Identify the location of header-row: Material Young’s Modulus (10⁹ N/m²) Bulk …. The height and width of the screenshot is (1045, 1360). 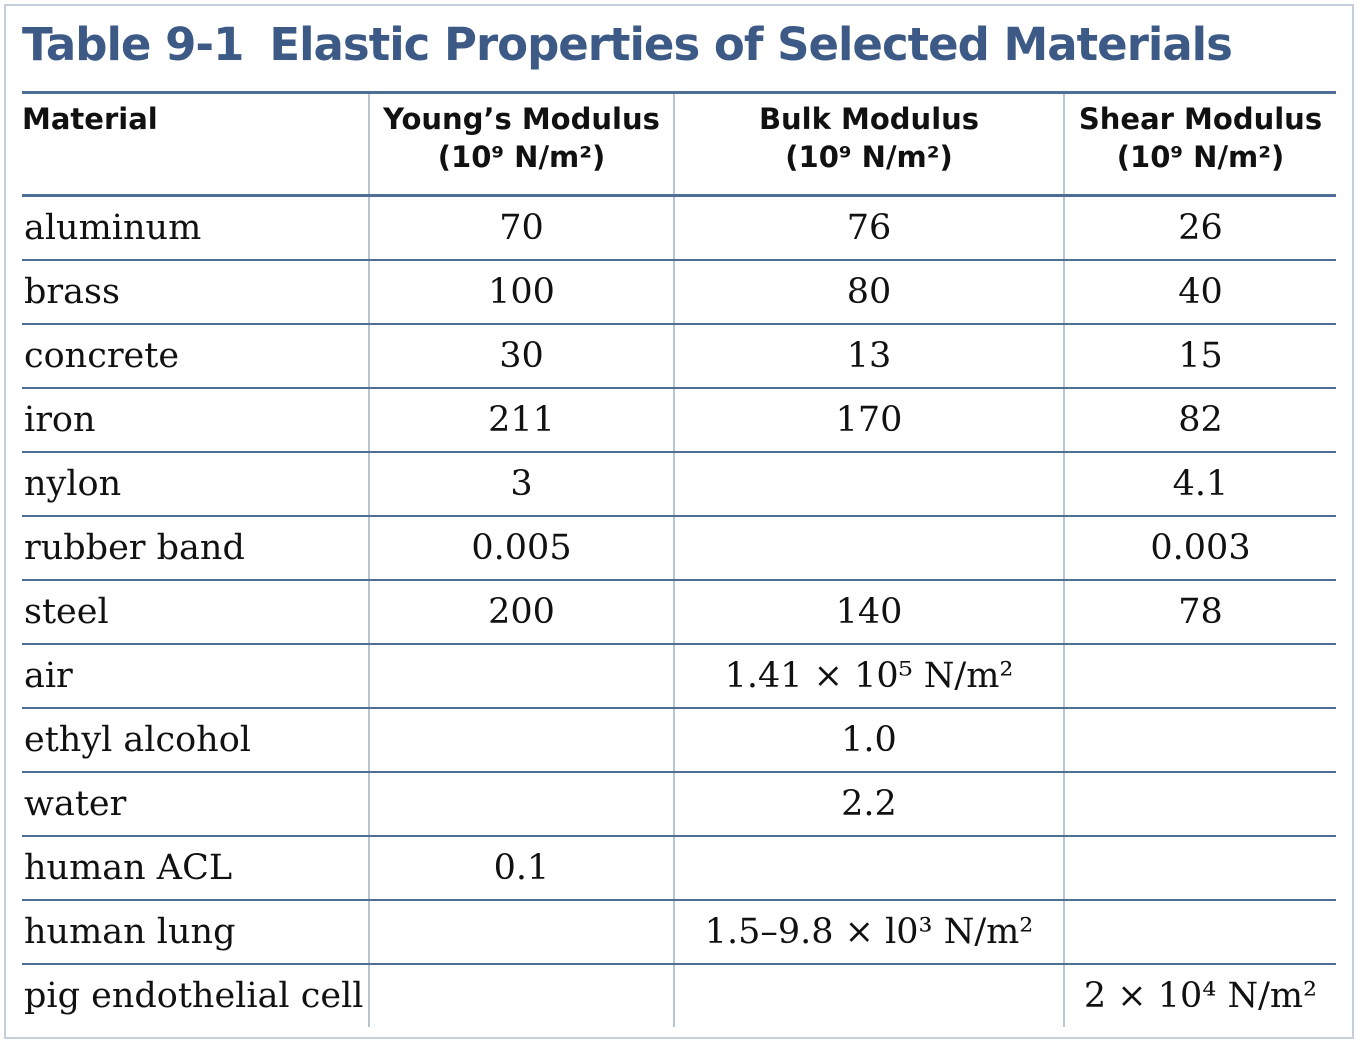
(679, 145).